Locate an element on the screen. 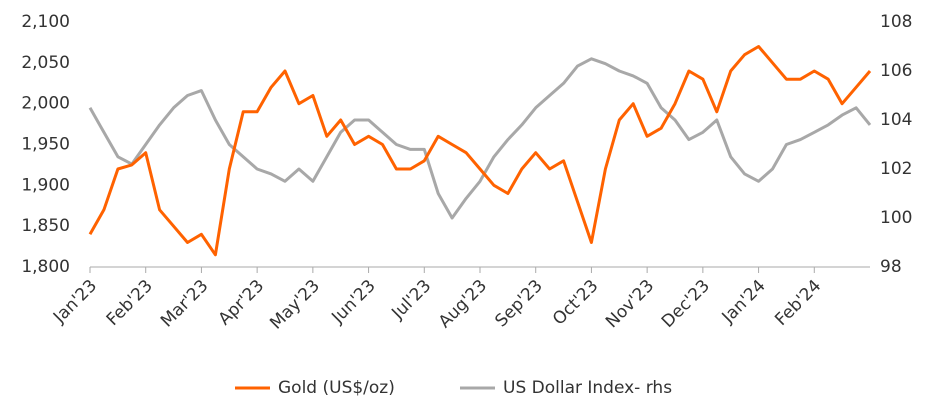  legend-label: Gold (US$/oz) is located at coordinates (336, 388).